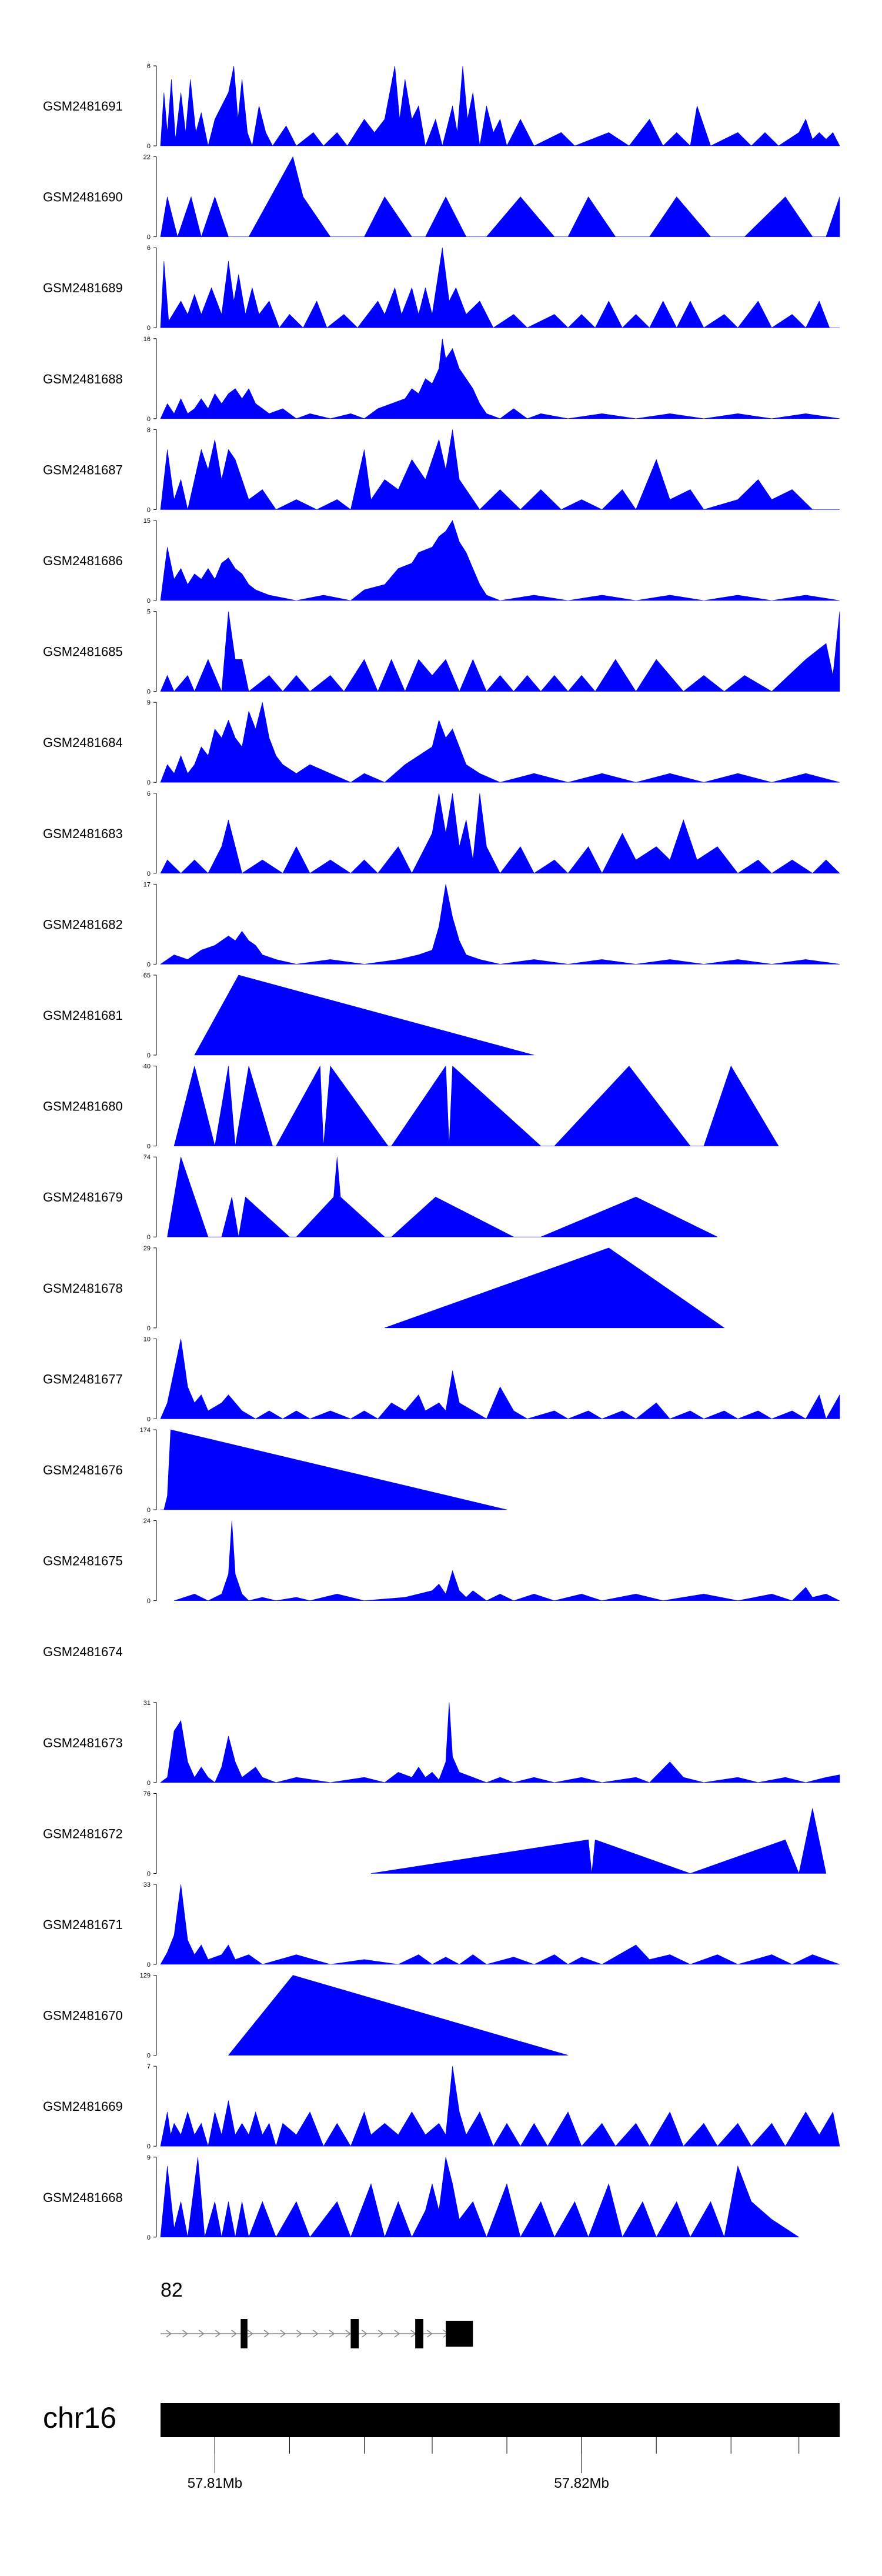 This screenshot has height=2576, width=882. I want to click on track-label: GSM2481690, so click(83, 197).